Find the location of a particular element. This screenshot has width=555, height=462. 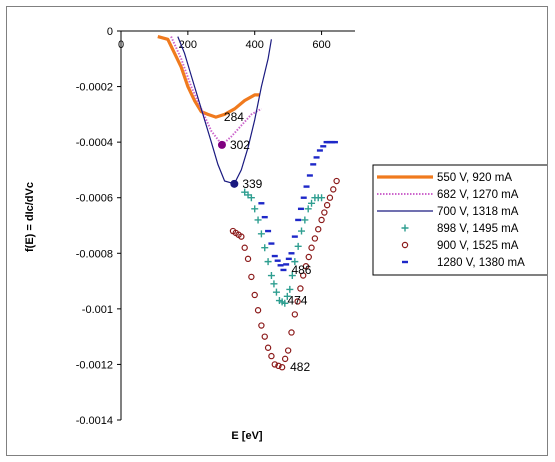

x-tick-label: 400 is located at coordinates (255, 45).